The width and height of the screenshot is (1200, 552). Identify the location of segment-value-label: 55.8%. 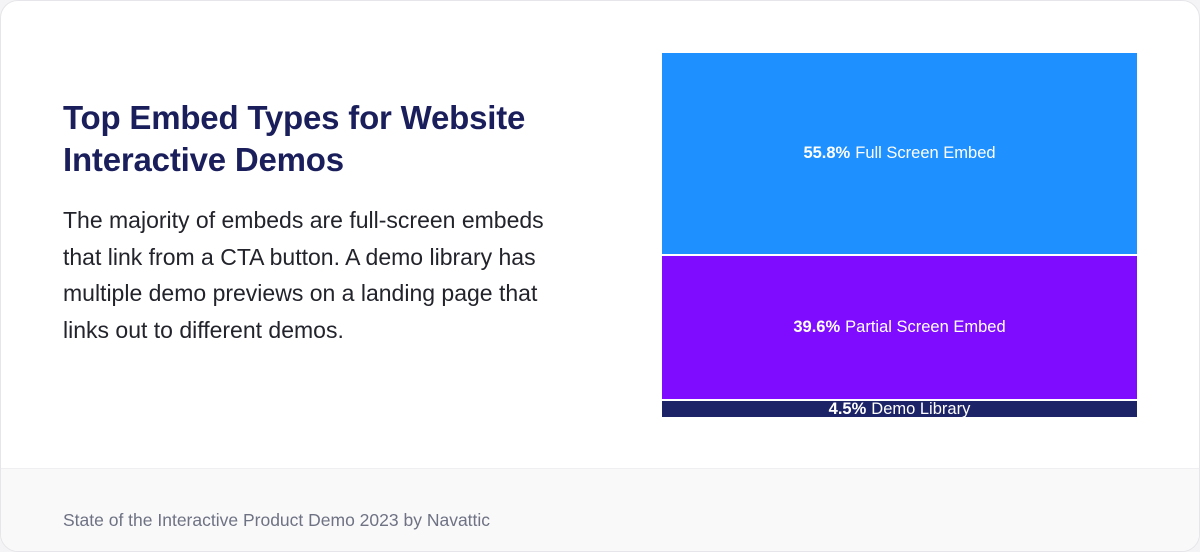
(827, 153).